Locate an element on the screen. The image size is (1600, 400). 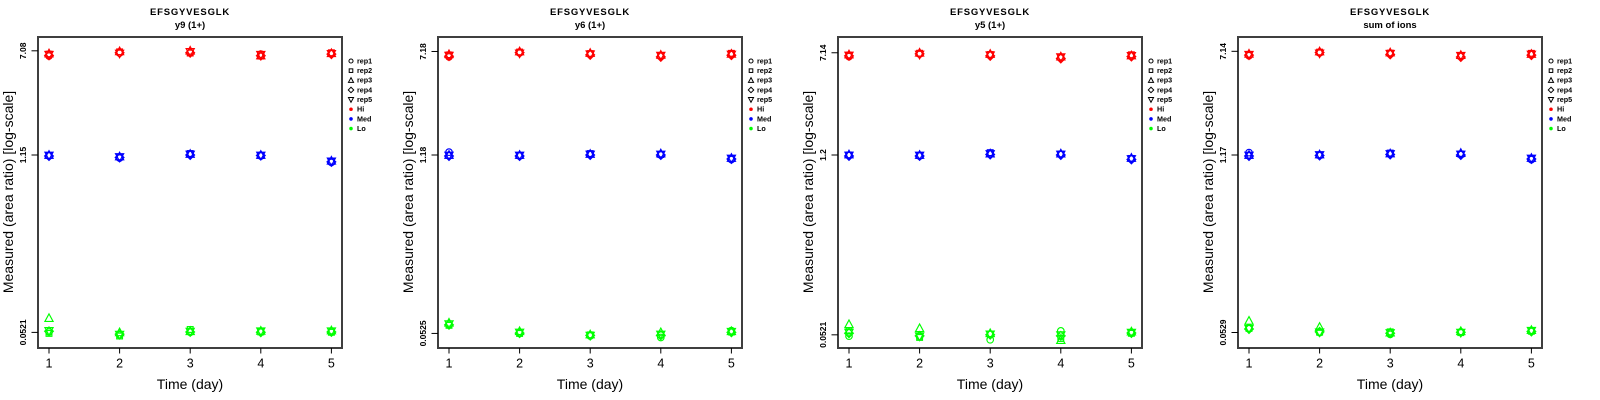
plot-box is located at coordinates (590, 192).